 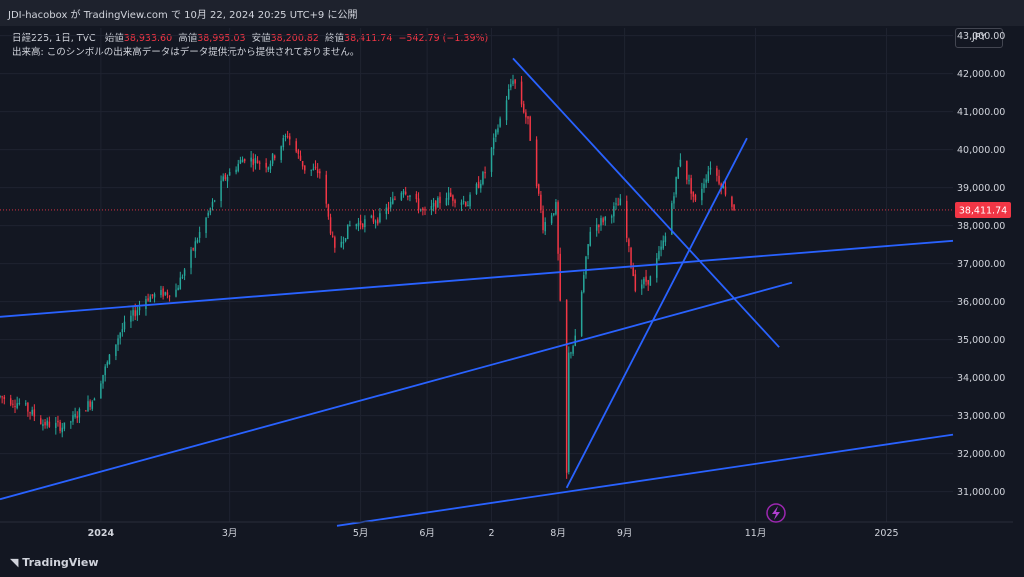 What do you see at coordinates (54, 562) in the screenshot?
I see `tradingview-logo: ◥ TradingView` at bounding box center [54, 562].